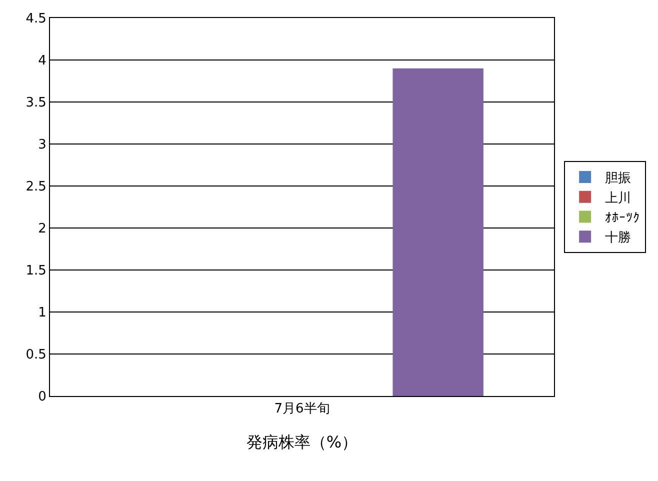 The width and height of the screenshot is (658, 481). What do you see at coordinates (618, 198) in the screenshot?
I see `legend-label: 上川` at bounding box center [618, 198].